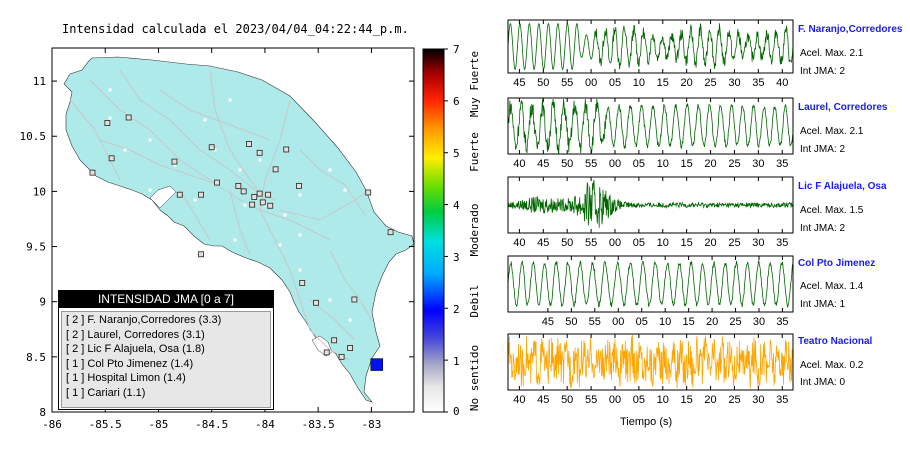  Describe the element at coordinates (842, 186) in the screenshot. I see `waveform-3-station: Lic F Alajuela, Osa` at that location.